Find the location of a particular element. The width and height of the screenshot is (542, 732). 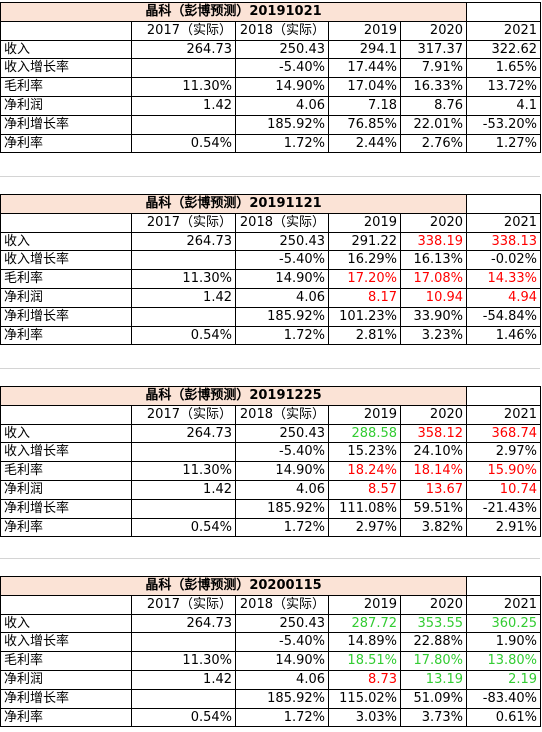

table-cell: 22.88% is located at coordinates (433, 642).